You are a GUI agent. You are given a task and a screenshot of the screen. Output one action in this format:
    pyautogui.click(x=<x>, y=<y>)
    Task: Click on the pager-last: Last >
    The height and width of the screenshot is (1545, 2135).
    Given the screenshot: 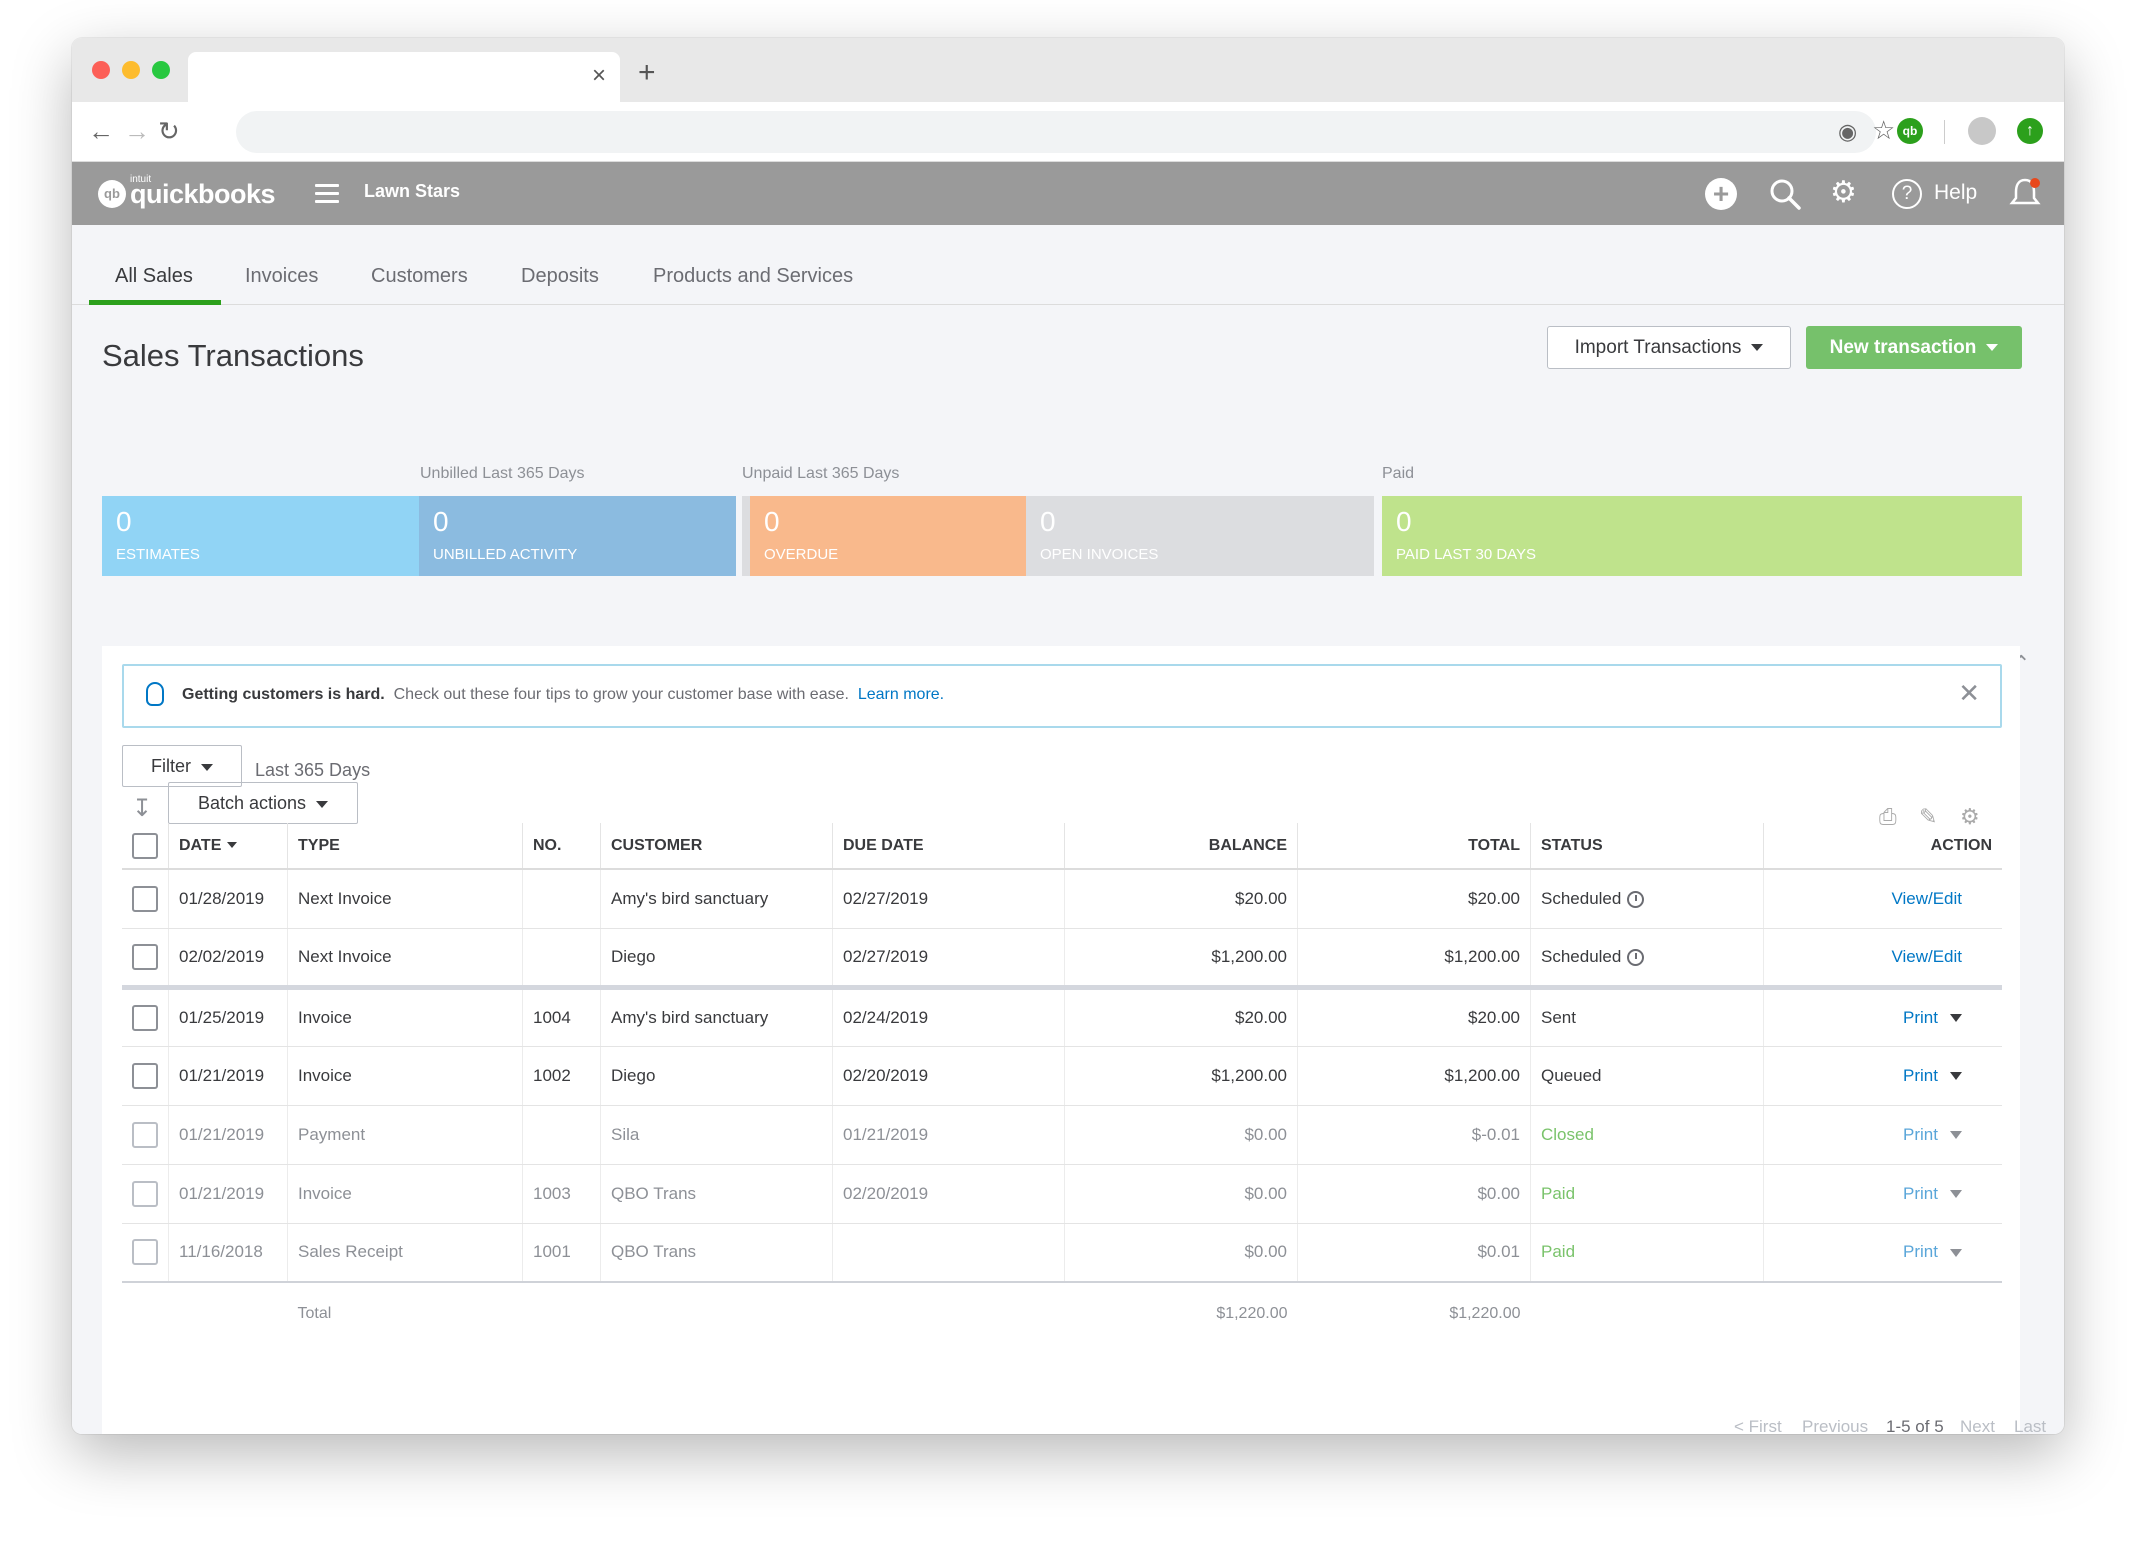 What is the action you would take?
    pyautogui.click(x=2030, y=1425)
    